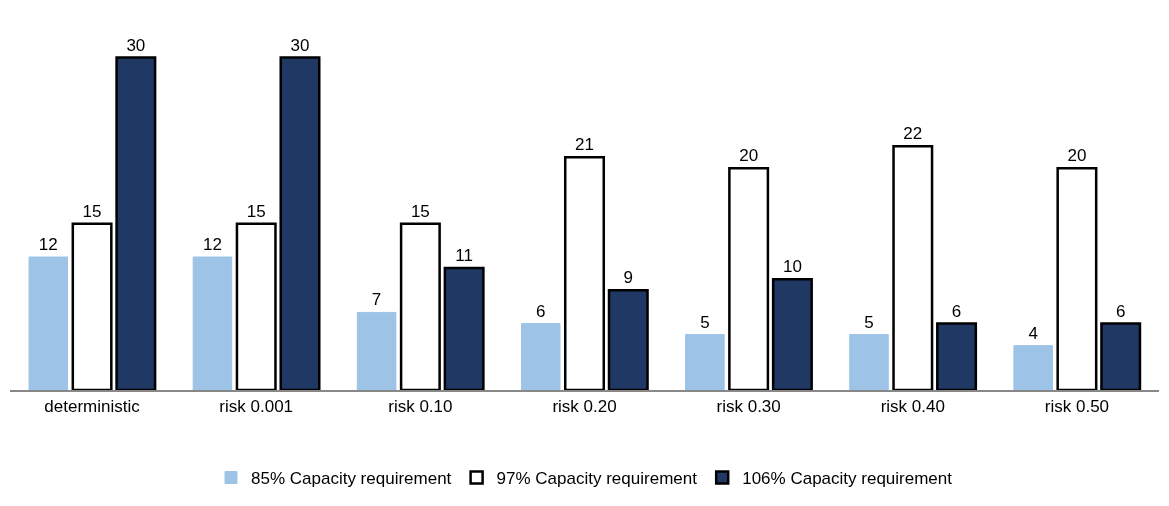  I want to click on data-label: 7, so click(376, 300).